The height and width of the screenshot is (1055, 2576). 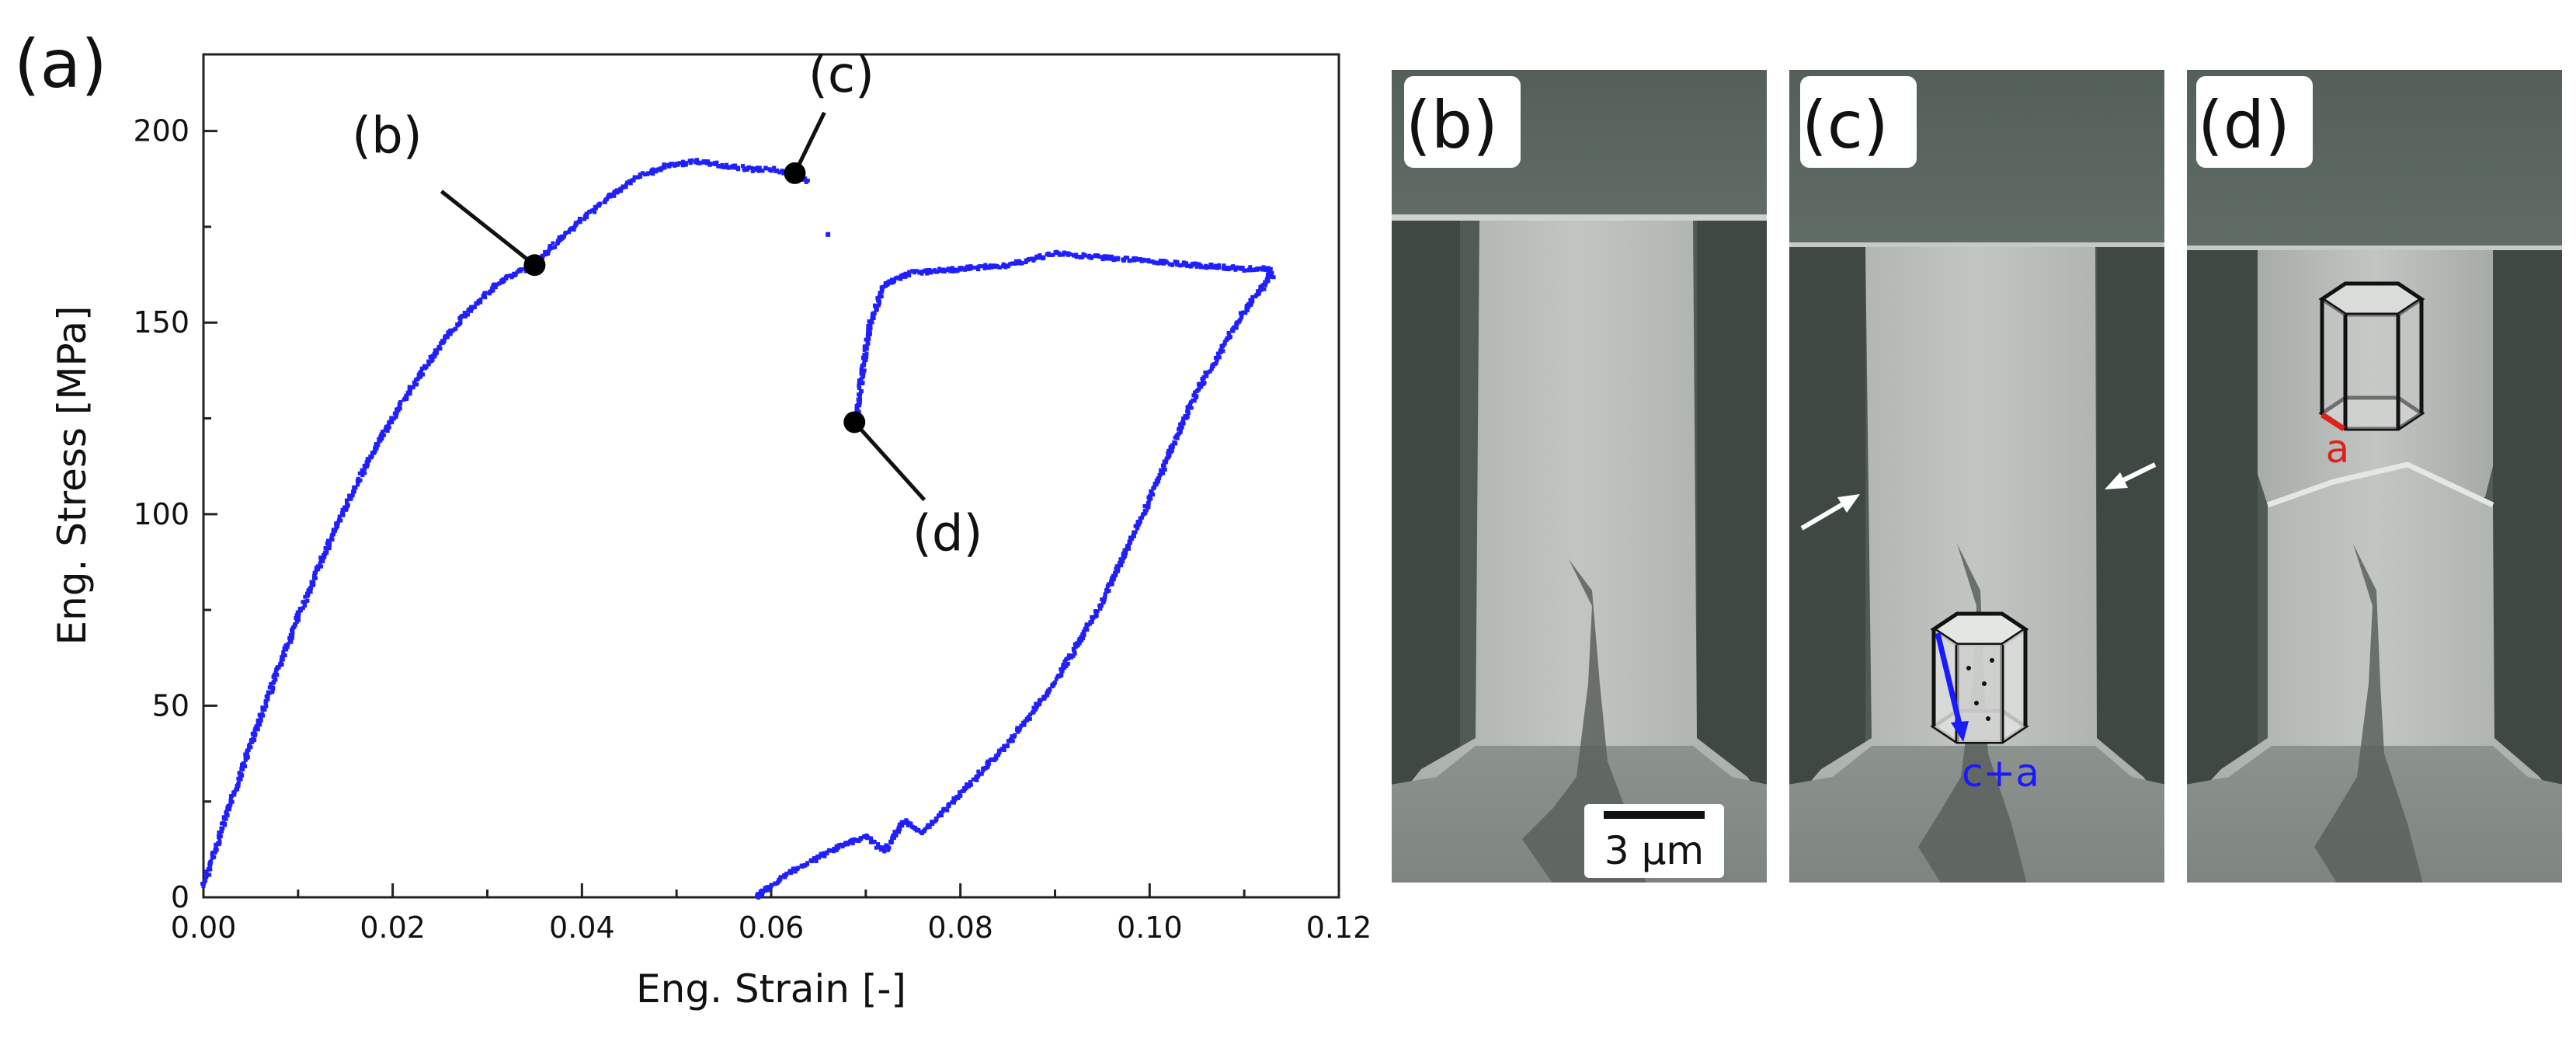 What do you see at coordinates (960, 928) in the screenshot?
I see `x-tick-label: 0.08` at bounding box center [960, 928].